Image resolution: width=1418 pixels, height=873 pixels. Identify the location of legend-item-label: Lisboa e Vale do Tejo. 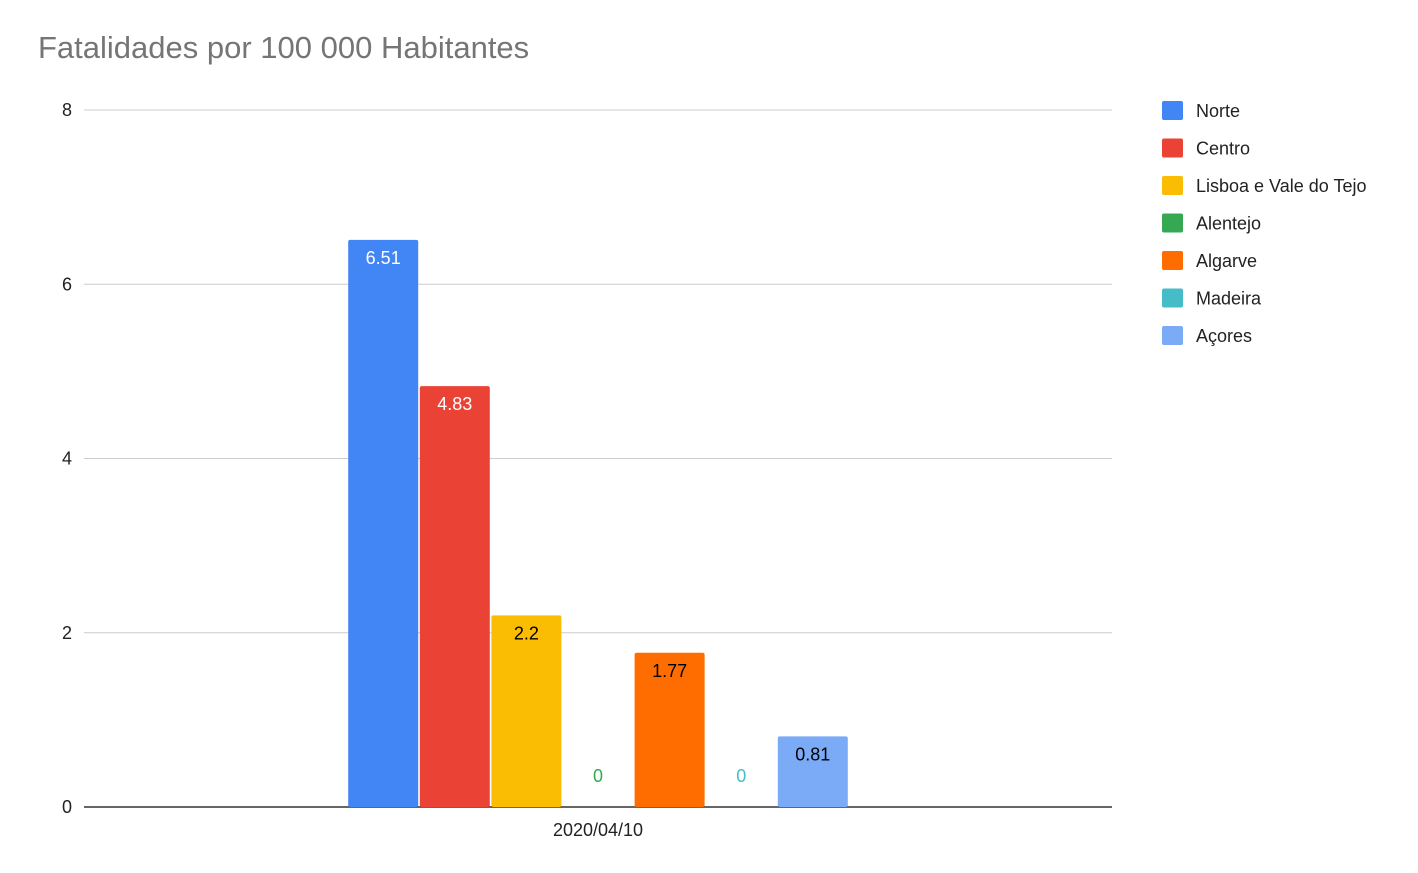
(1281, 186).